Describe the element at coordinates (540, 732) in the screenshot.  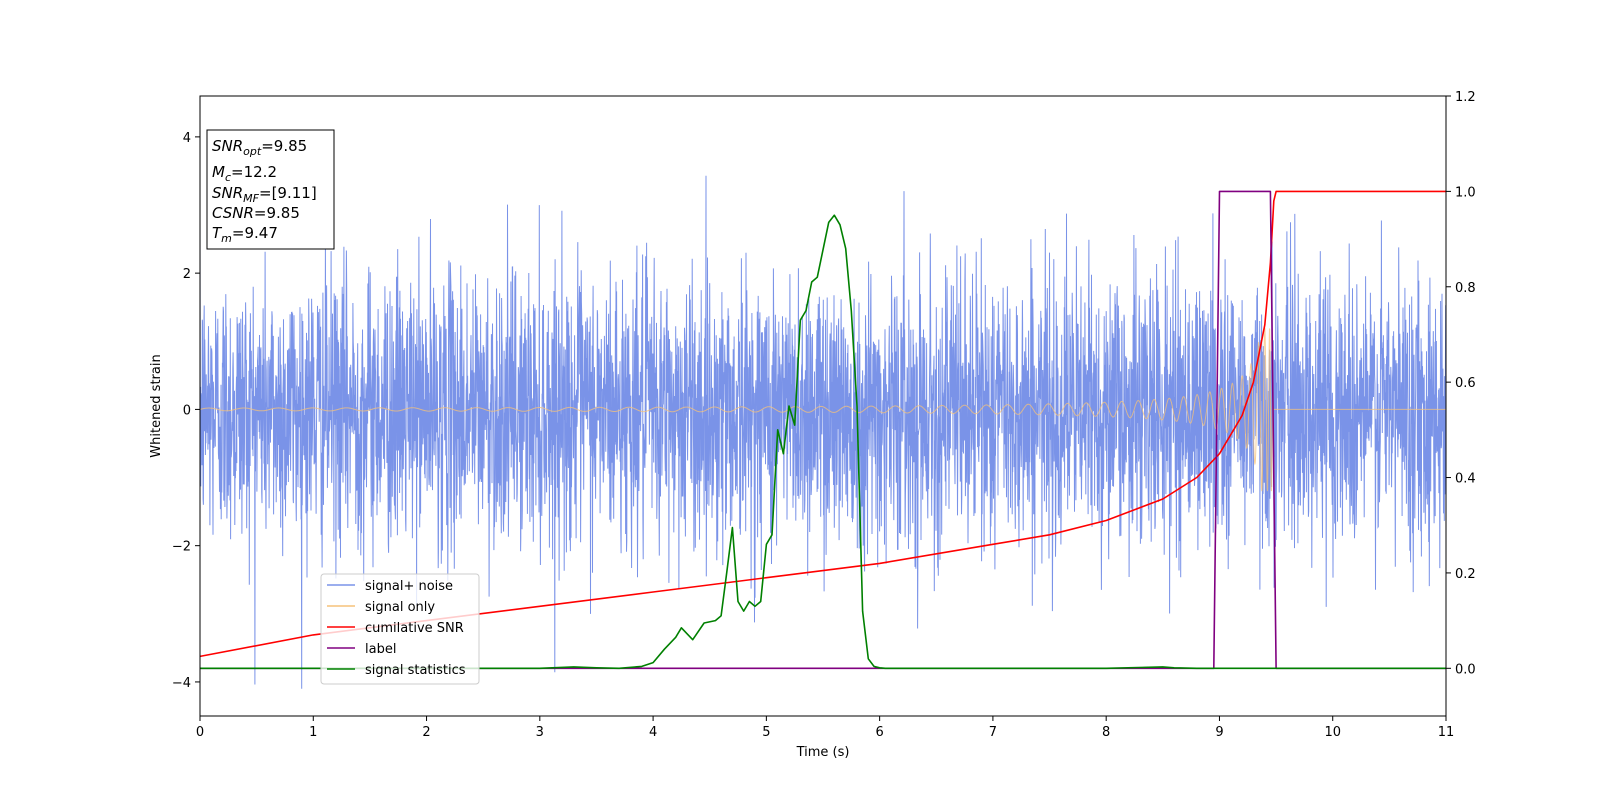
I see `x-tick-label: 3` at that location.